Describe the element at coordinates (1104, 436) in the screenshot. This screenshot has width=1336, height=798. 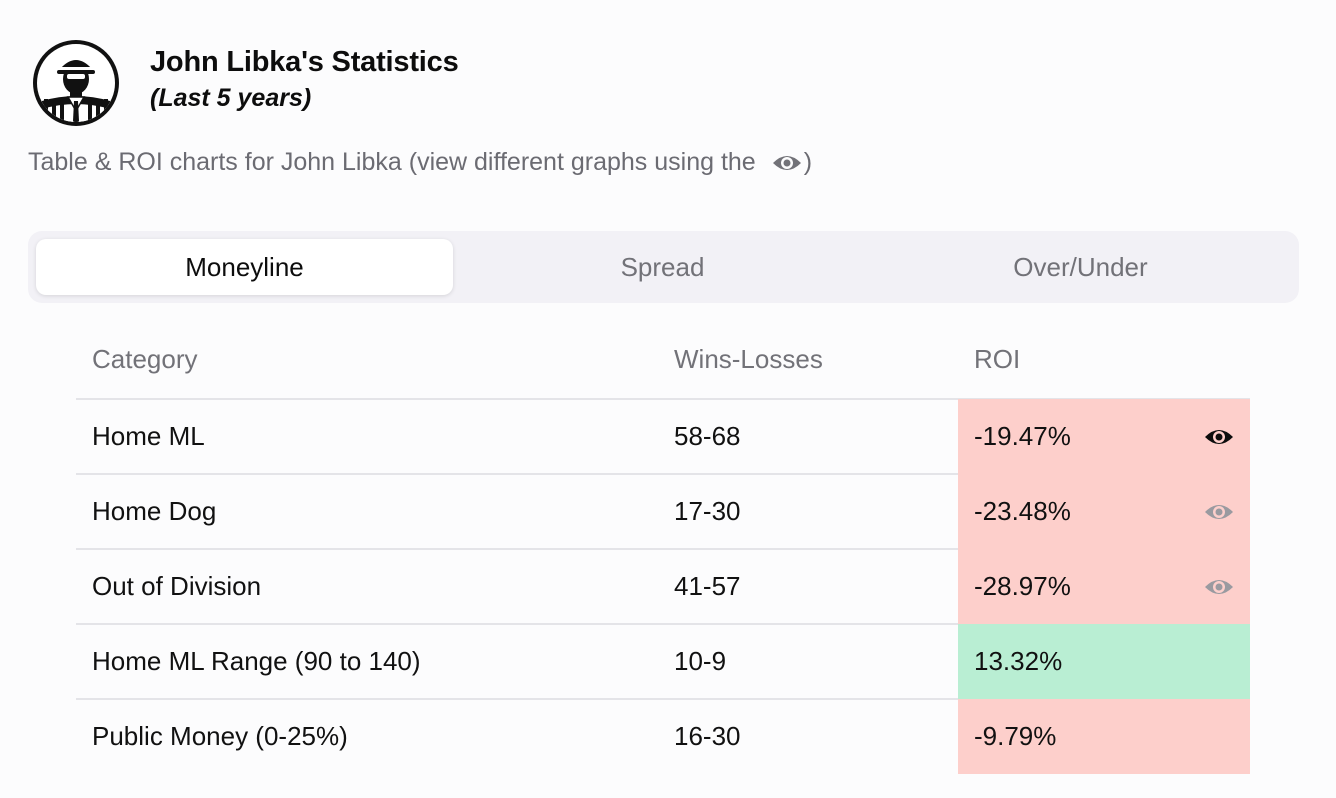
I see `roi-cell: -19.47%` at that location.